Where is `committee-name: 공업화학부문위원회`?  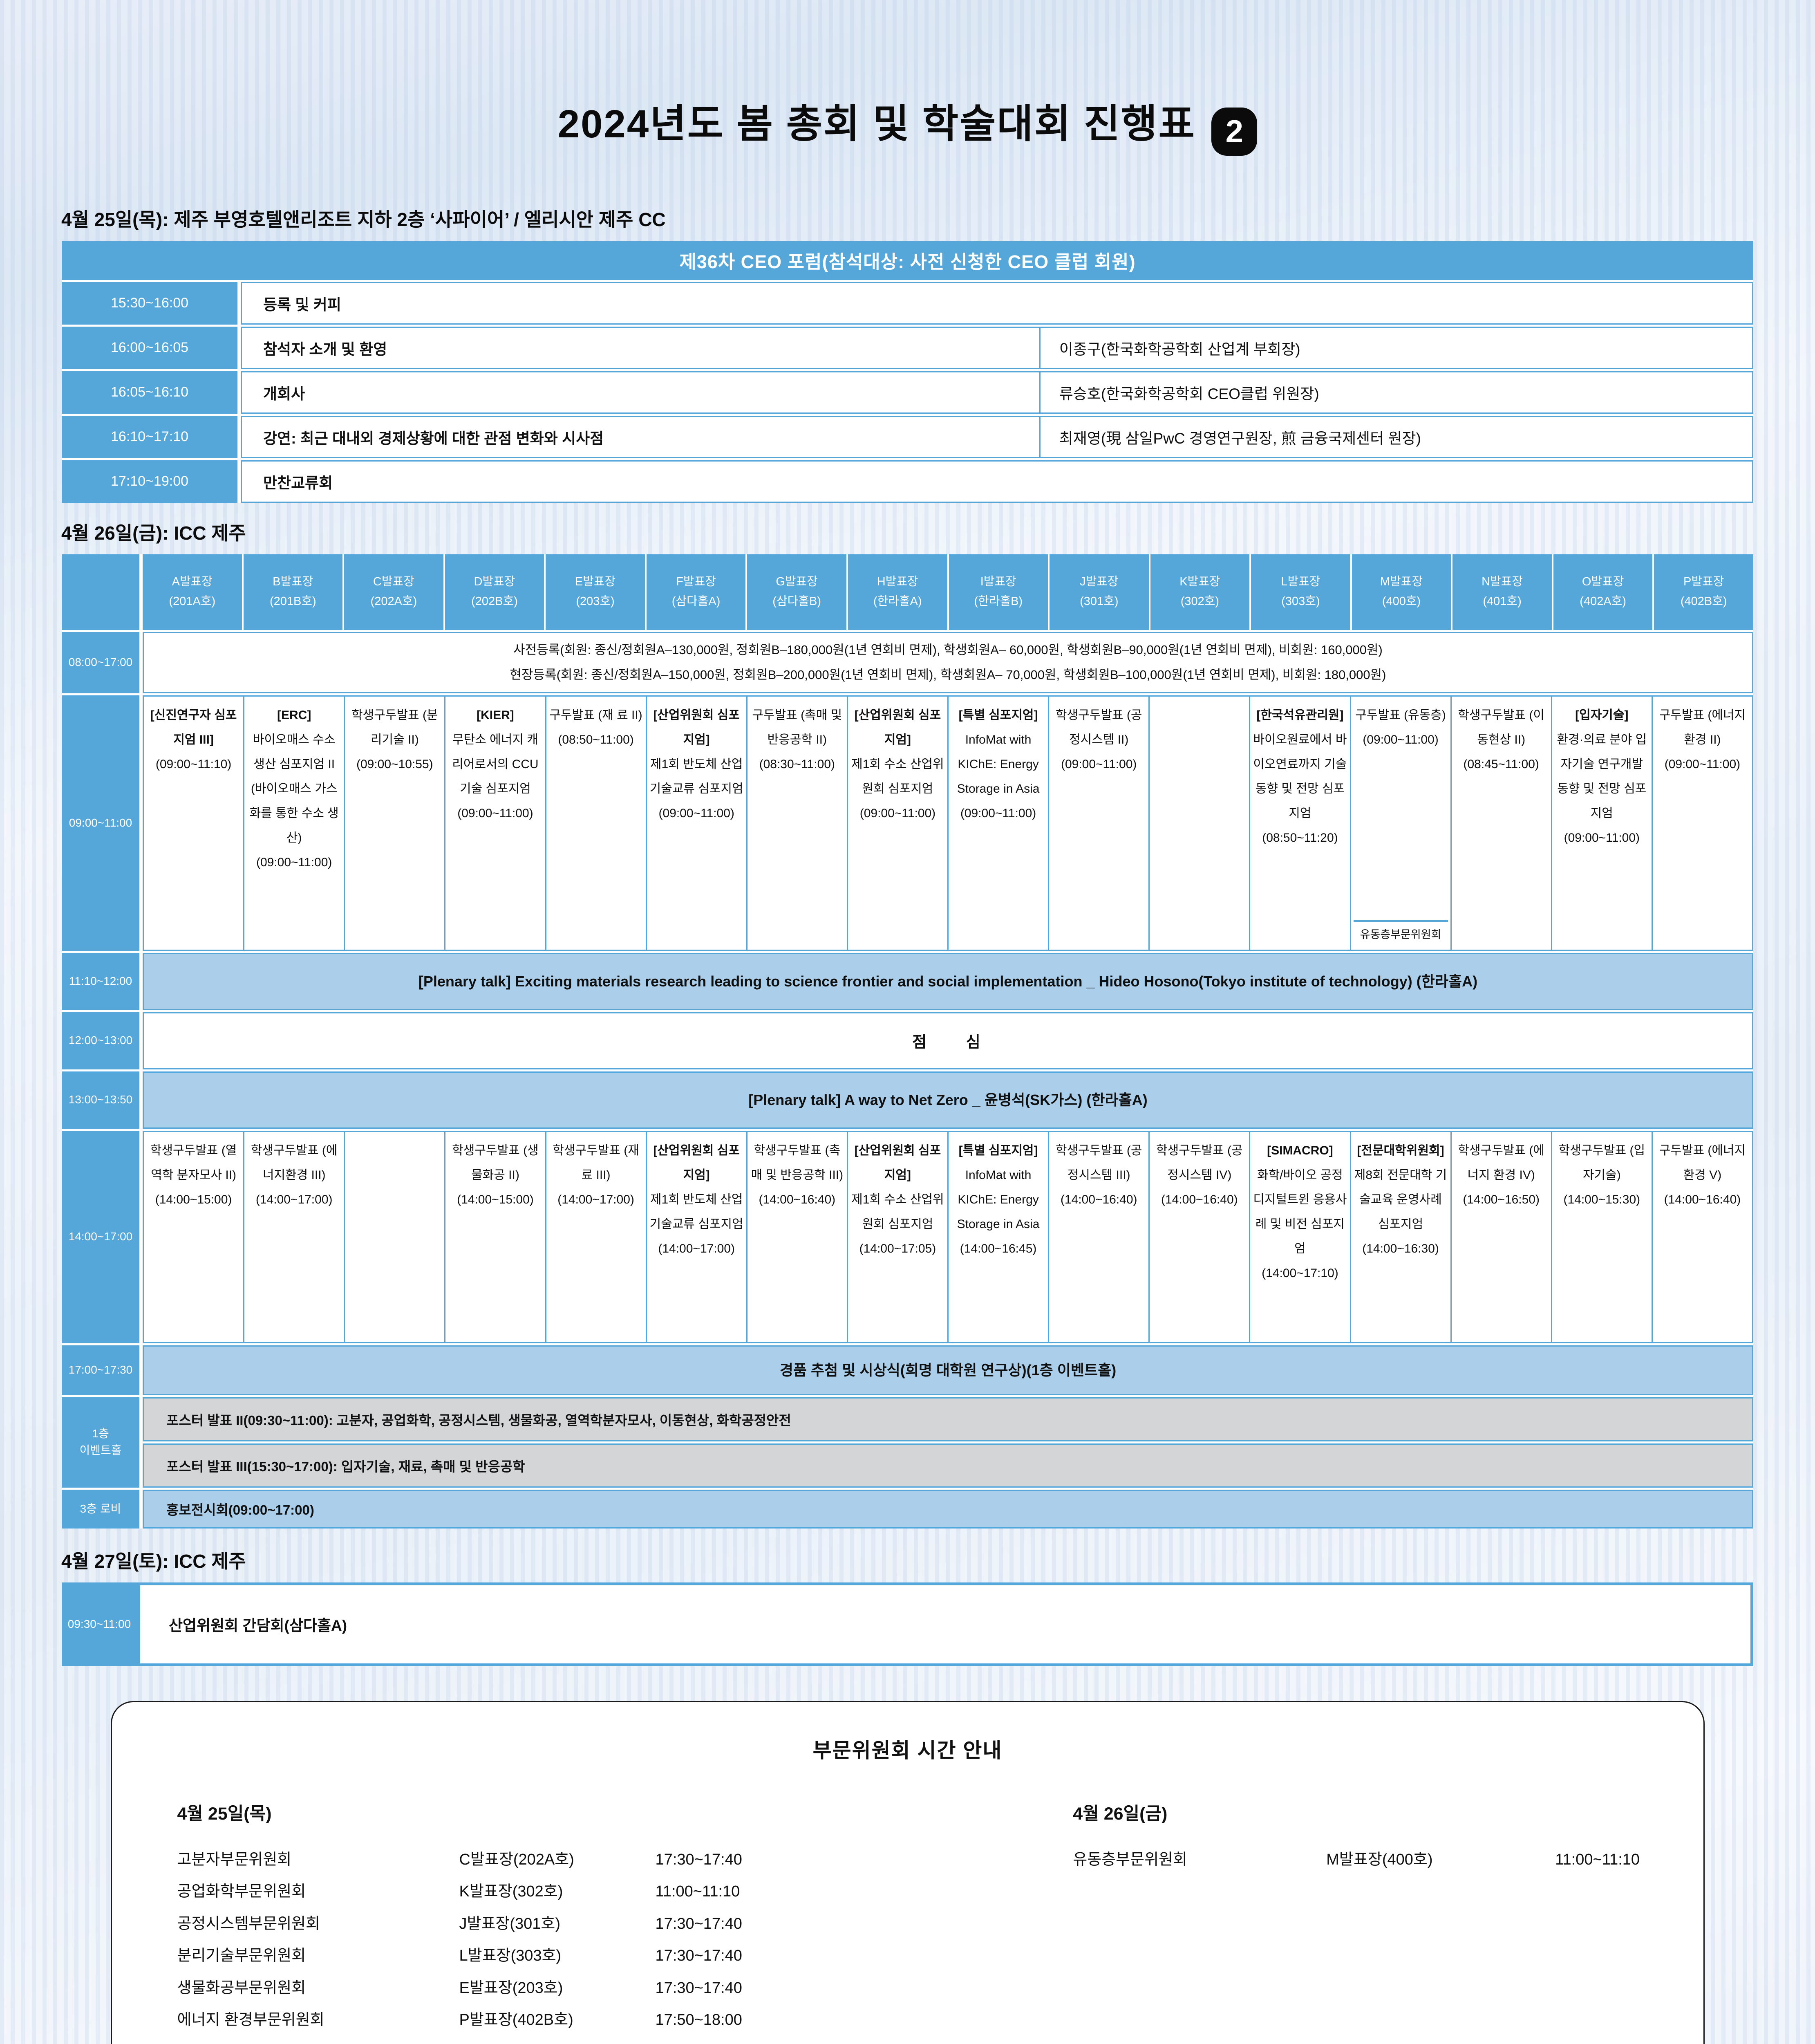
committee-name: 공업화학부문위원회 is located at coordinates (241, 1892).